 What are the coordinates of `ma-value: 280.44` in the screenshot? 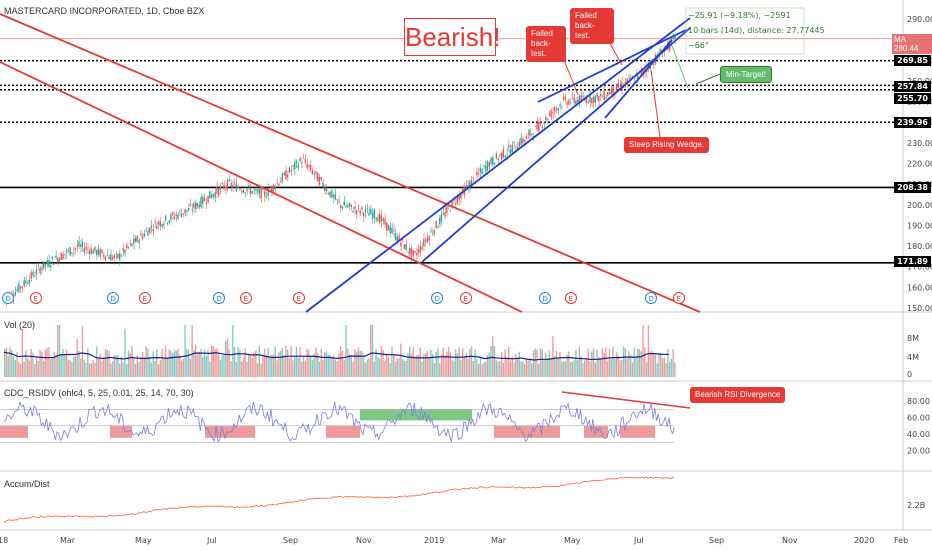 It's located at (906, 48).